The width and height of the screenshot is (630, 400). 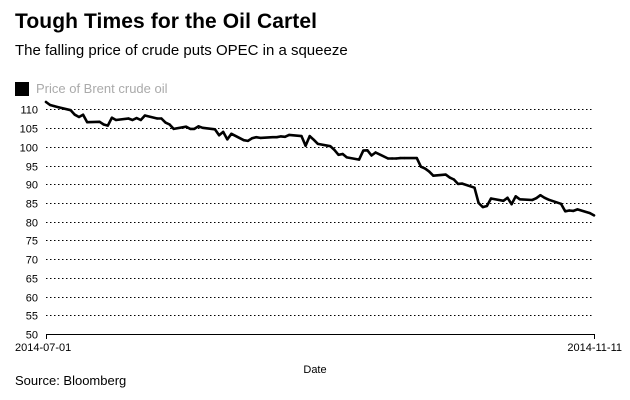 I want to click on x-axis-title: Date, so click(x=314, y=370).